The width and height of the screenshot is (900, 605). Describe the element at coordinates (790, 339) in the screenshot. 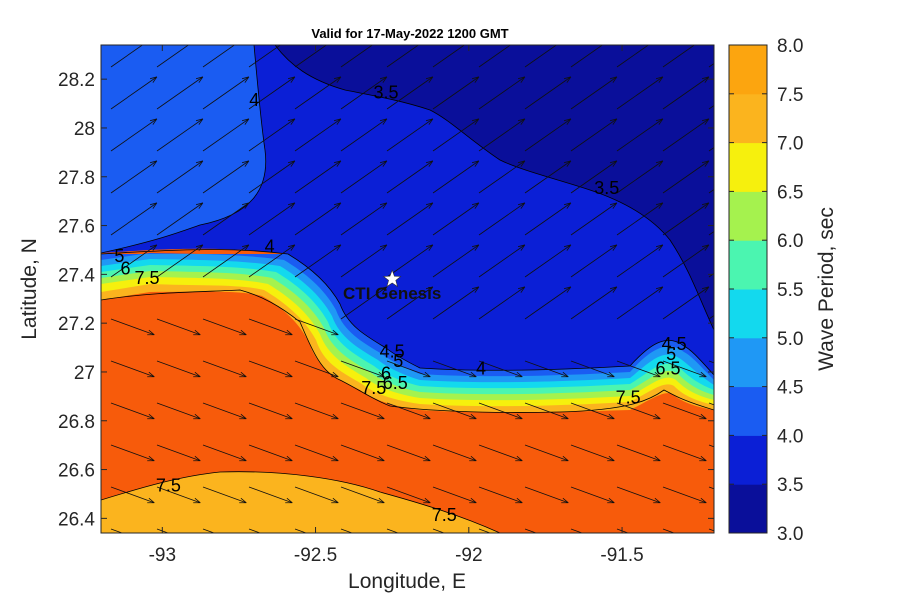

I see `colorbar-tick-label: 5.0` at that location.